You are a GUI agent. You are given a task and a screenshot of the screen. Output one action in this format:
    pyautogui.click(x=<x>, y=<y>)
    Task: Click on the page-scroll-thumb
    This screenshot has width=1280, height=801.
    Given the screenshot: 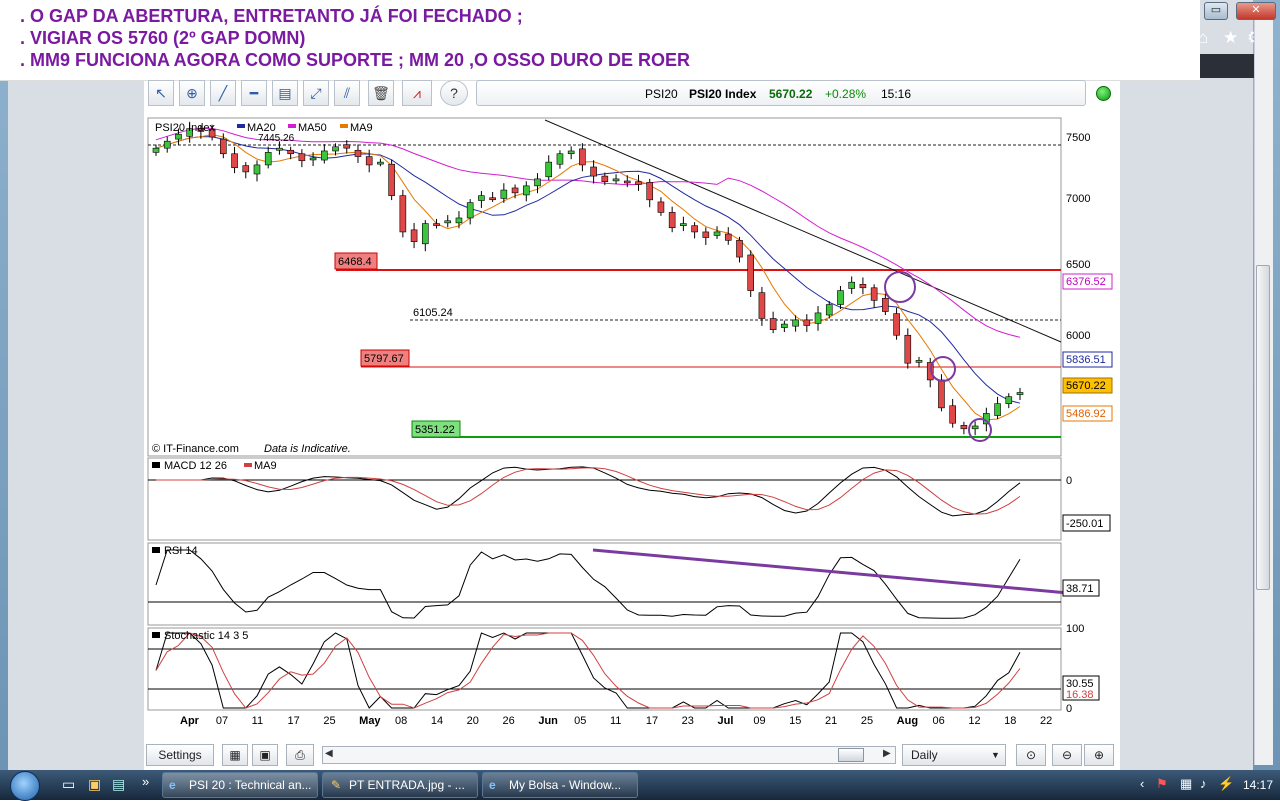 What is the action you would take?
    pyautogui.click(x=1263, y=427)
    